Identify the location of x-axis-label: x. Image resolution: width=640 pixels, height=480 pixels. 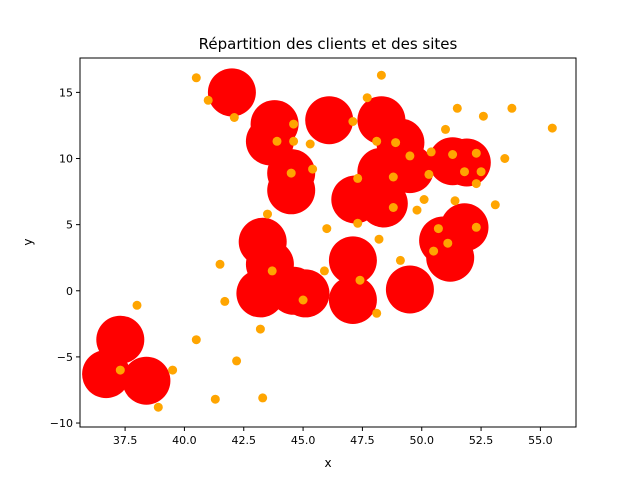
(327, 463).